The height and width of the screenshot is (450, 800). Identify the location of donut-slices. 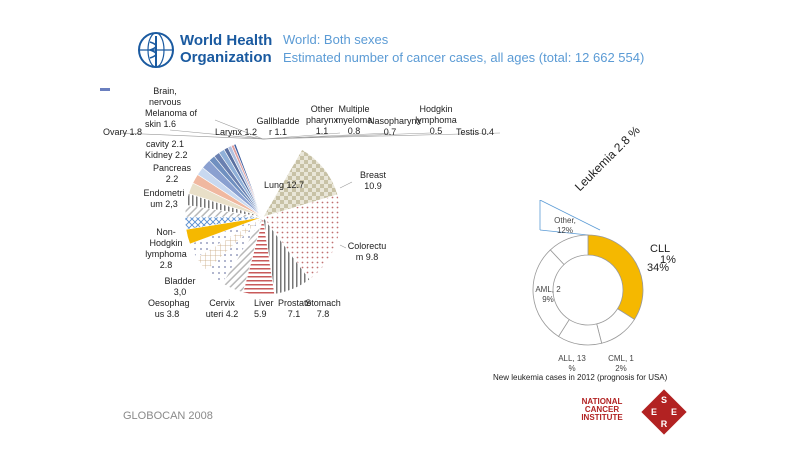
(588, 290).